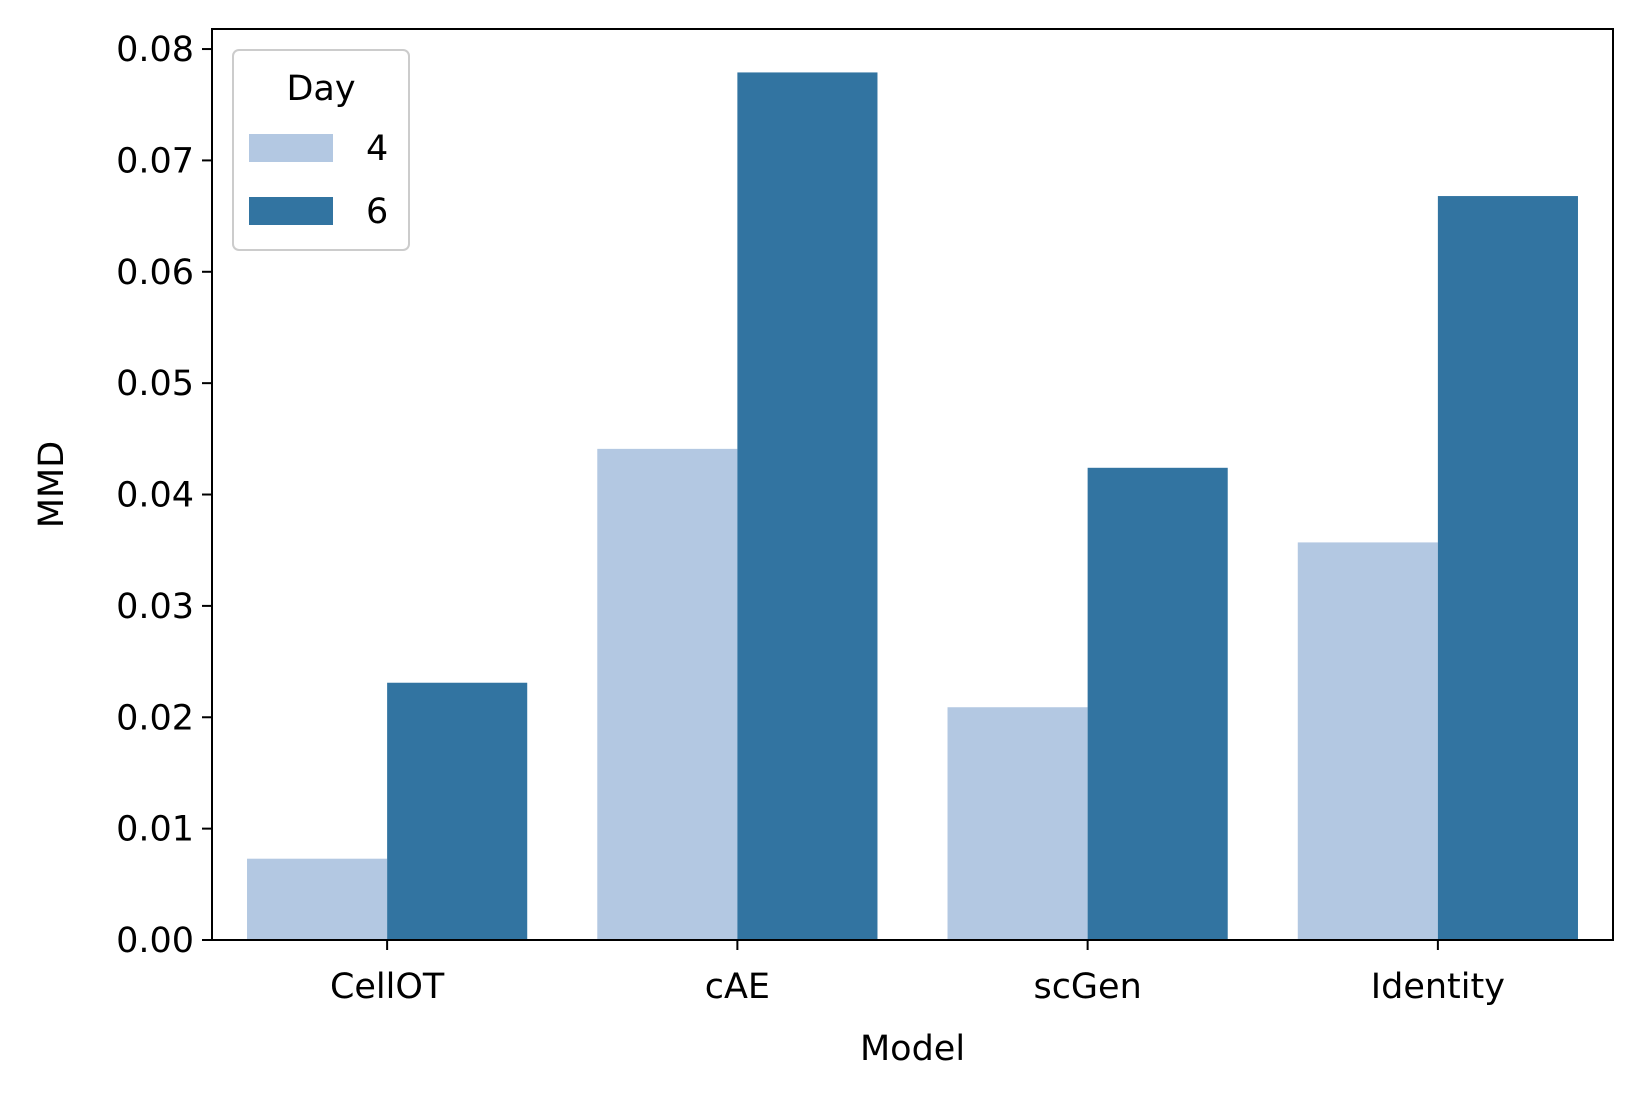 The height and width of the screenshot is (1095, 1635). Describe the element at coordinates (318, 180) in the screenshot. I see `legend-items: 46` at that location.